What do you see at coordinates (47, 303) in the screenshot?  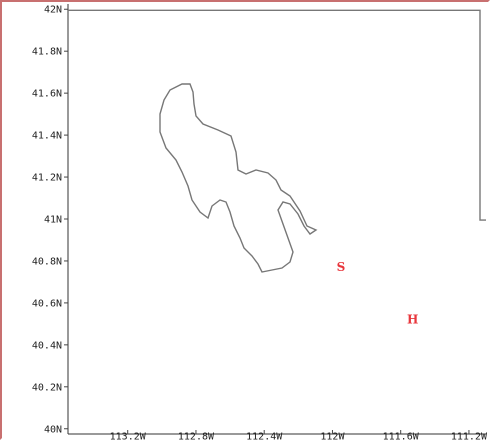 I see `lat-tick-label: 40.6N` at bounding box center [47, 303].